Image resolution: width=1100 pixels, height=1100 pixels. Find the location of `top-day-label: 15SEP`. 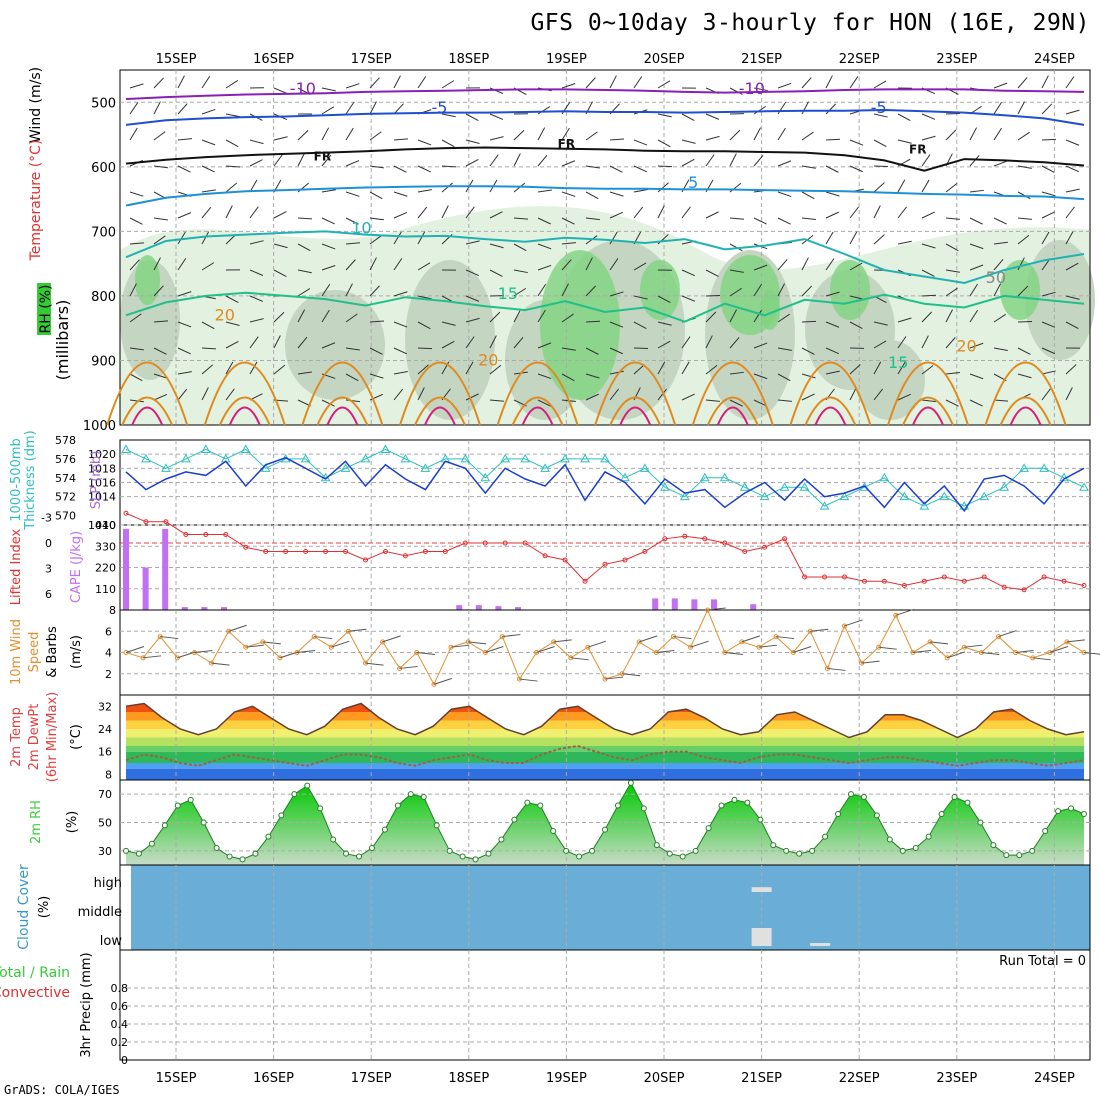

top-day-label: 15SEP is located at coordinates (176, 59).